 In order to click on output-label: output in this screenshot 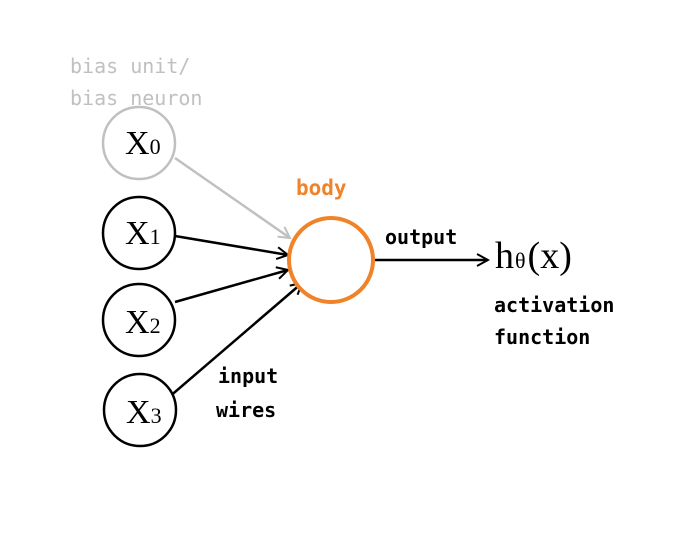, I will do `click(421, 237)`.